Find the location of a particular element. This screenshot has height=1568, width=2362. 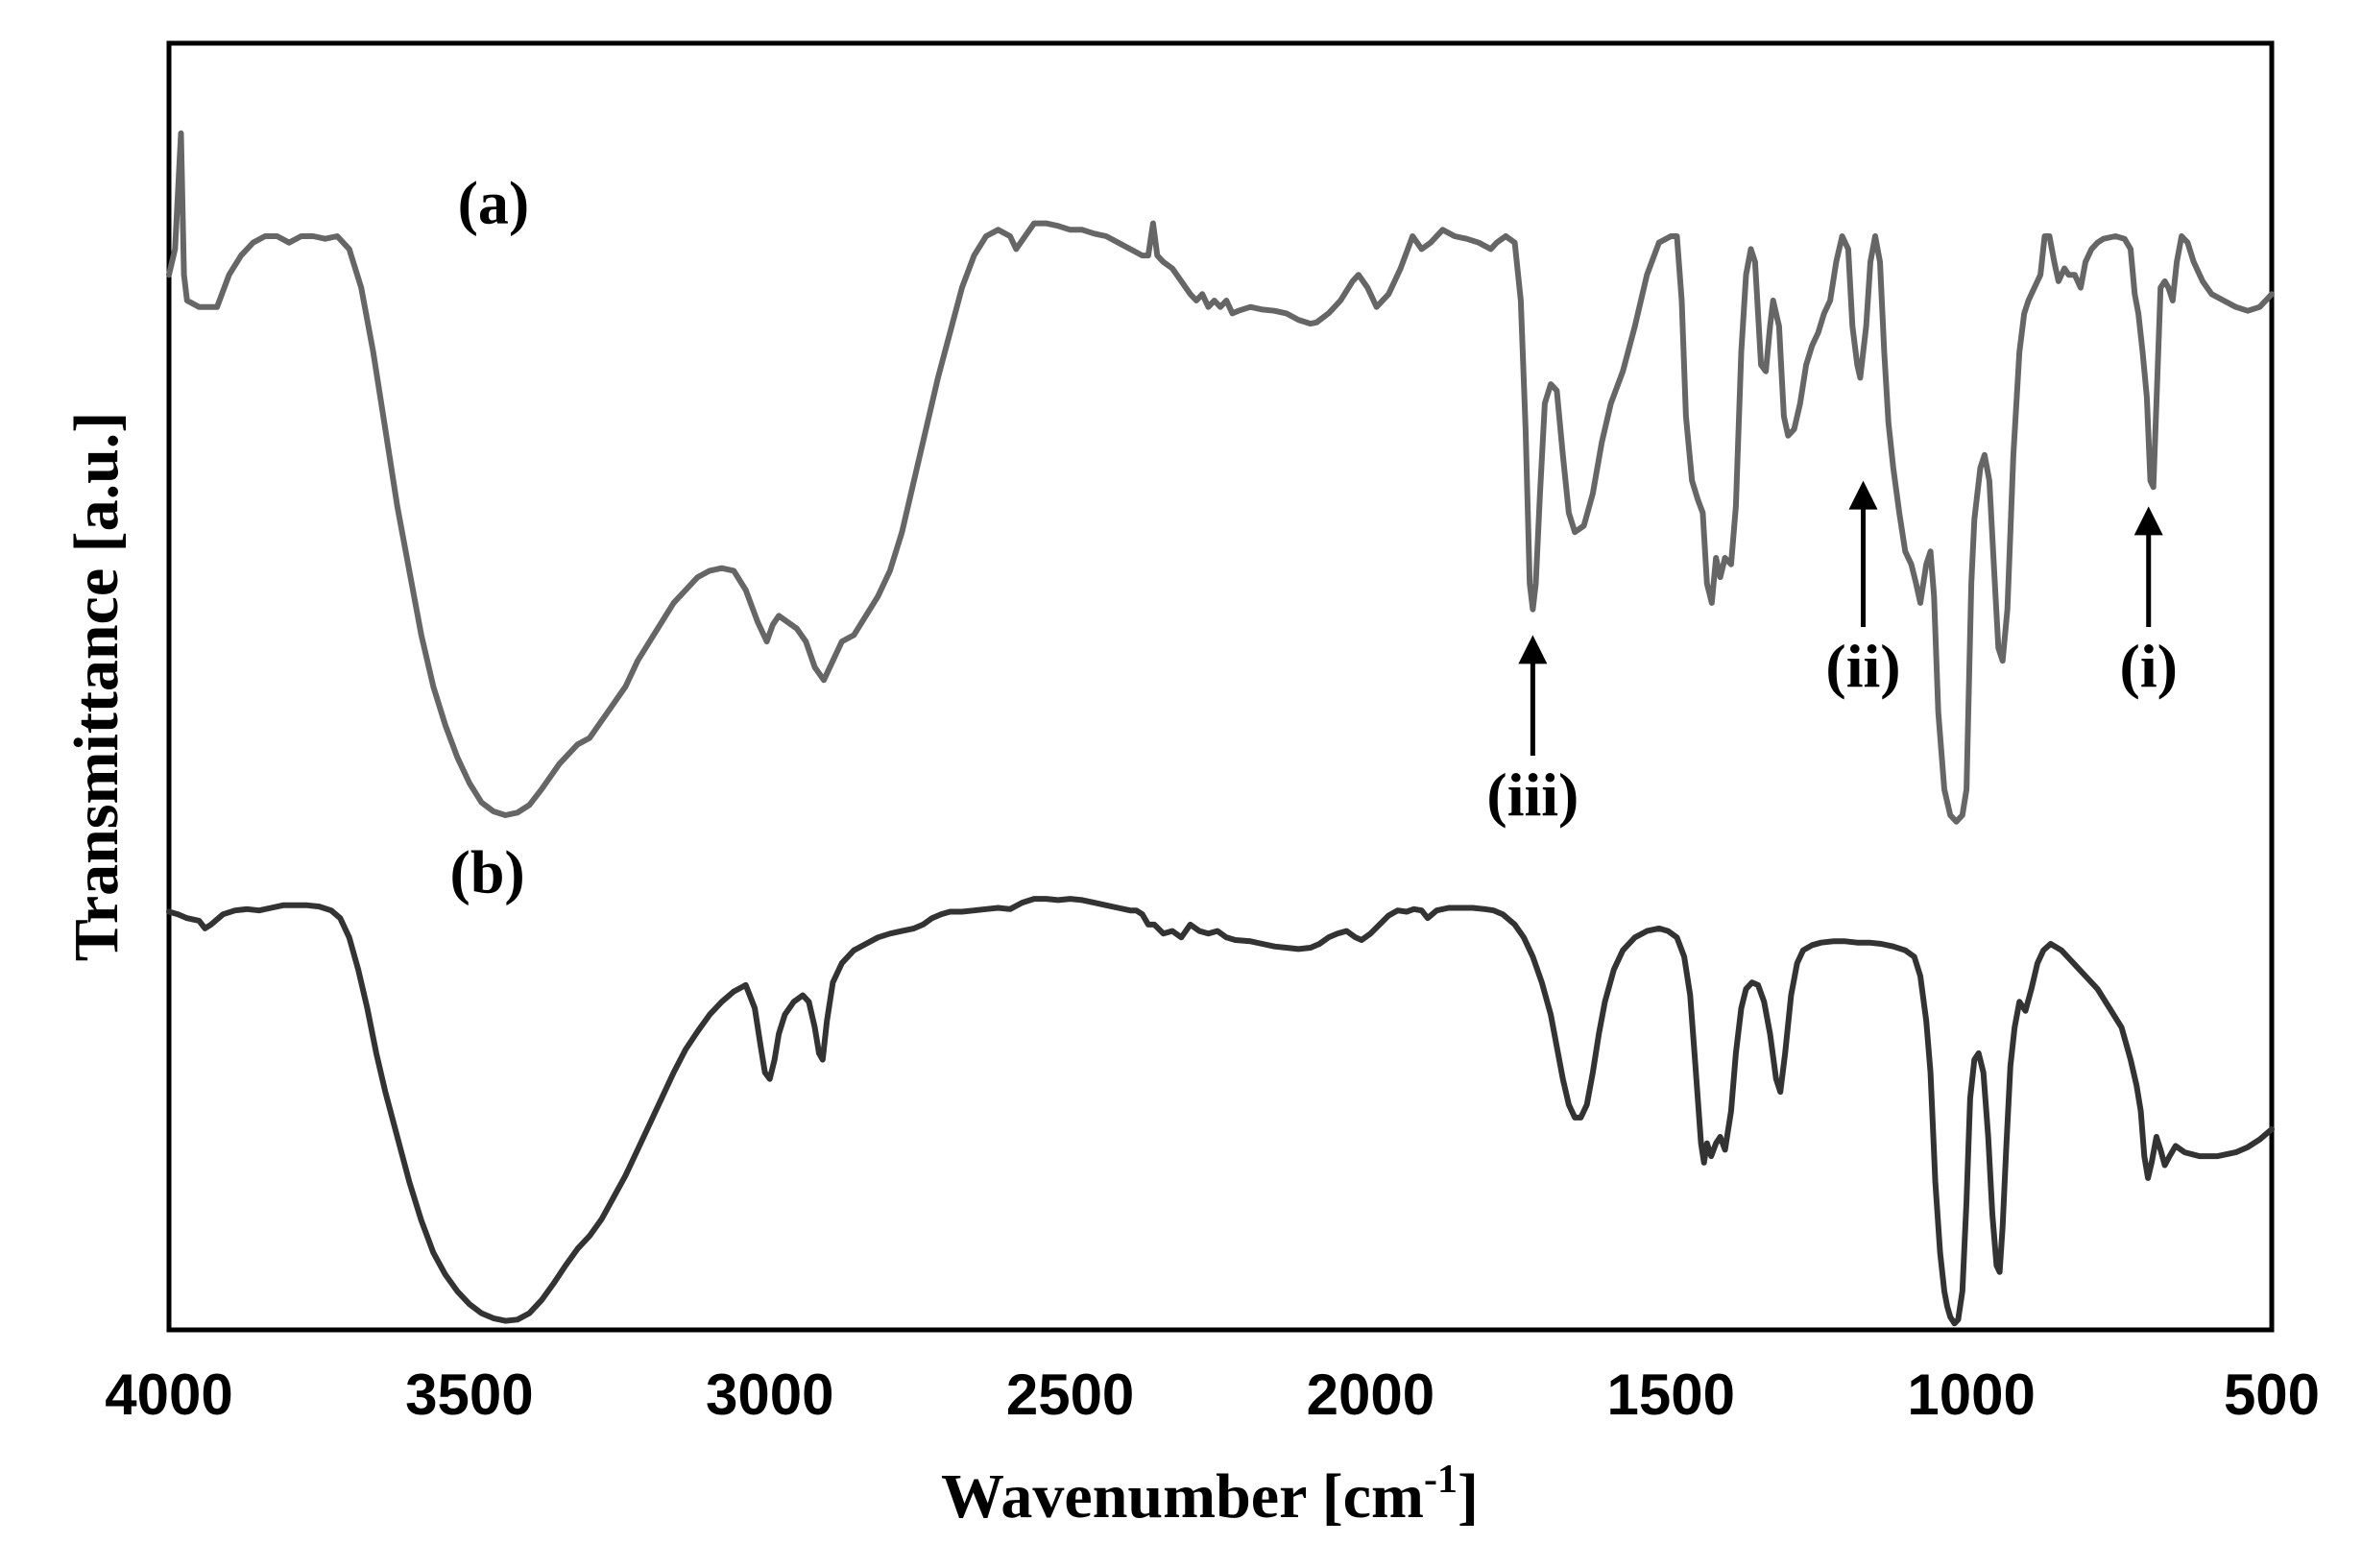

y-axis-title: Transmittance [a.u.] is located at coordinates (96, 687).